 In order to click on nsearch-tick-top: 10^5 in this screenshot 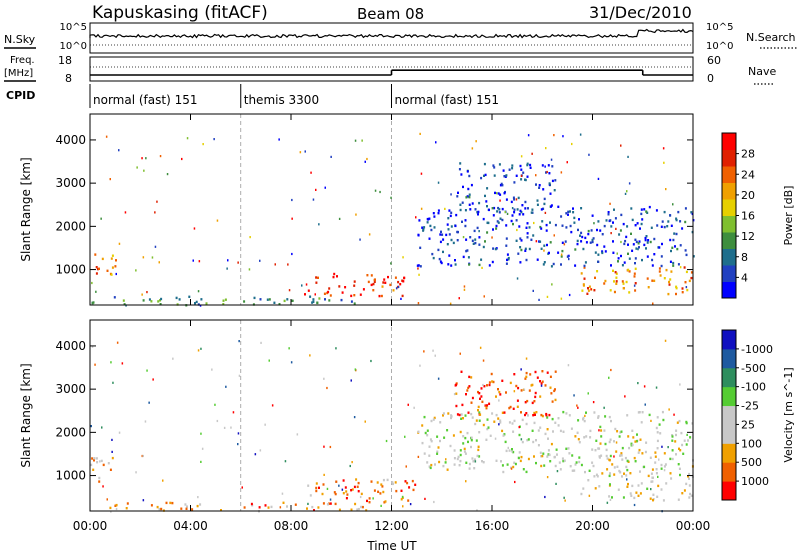, I will do `click(719, 27)`.